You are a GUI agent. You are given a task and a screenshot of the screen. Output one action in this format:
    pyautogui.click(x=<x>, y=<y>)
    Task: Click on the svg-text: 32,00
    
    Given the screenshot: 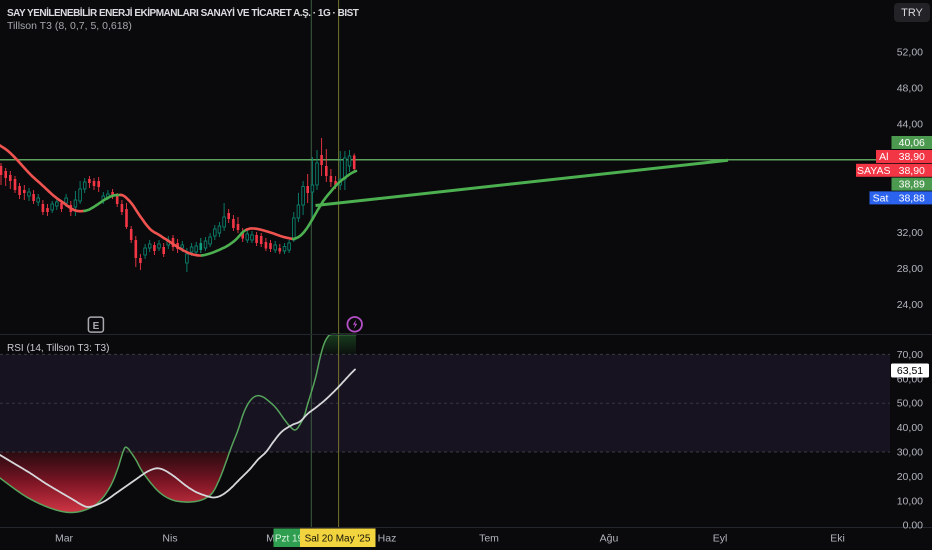 What is the action you would take?
    pyautogui.click(x=910, y=233)
    